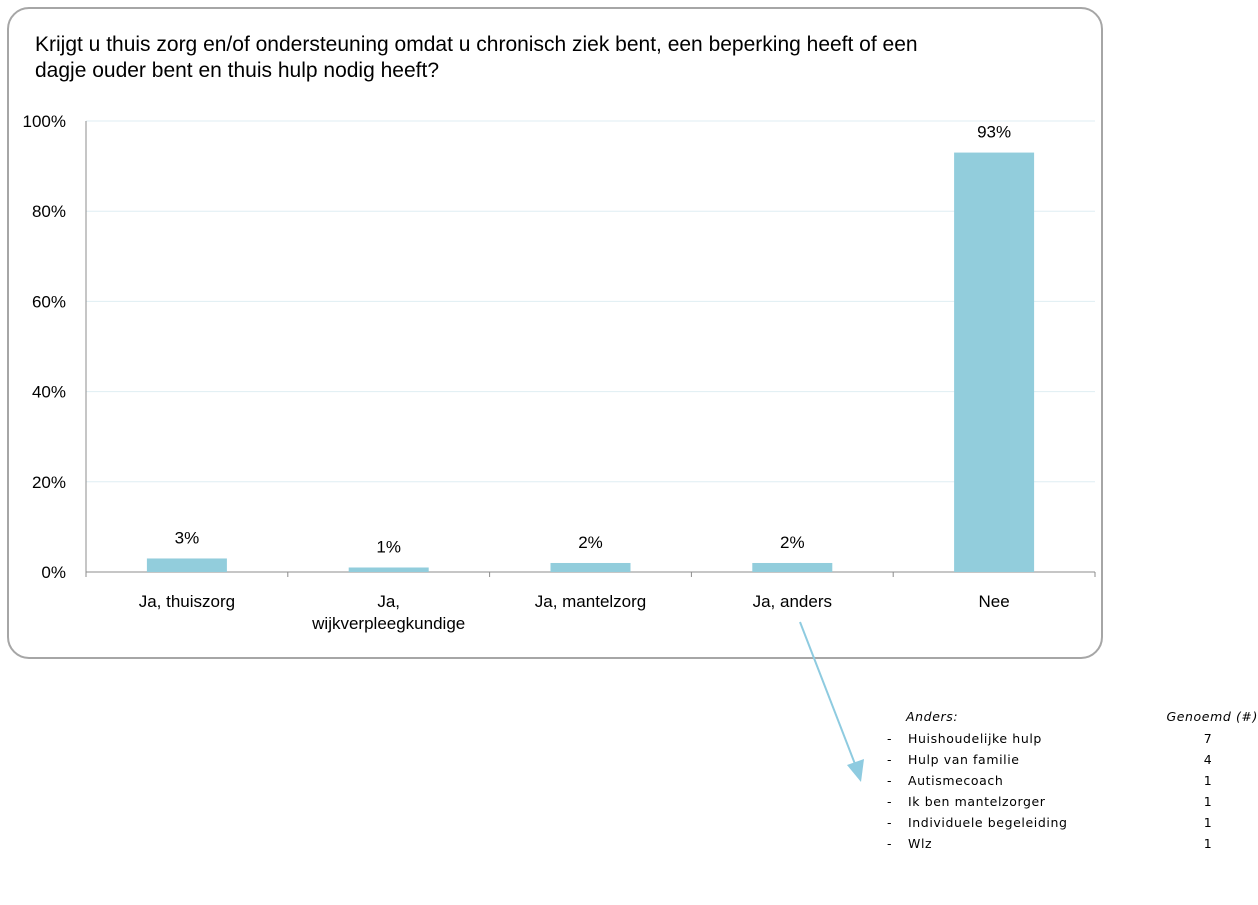 This screenshot has height=905, width=1258. I want to click on data-label: 93%, so click(994, 132).